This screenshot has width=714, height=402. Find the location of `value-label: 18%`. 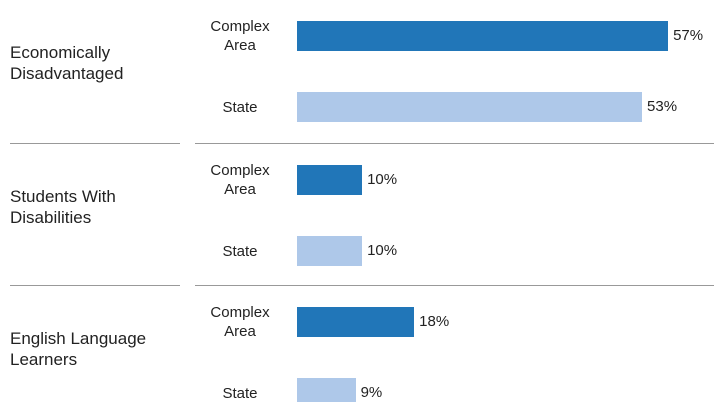

value-label: 18% is located at coordinates (434, 321).